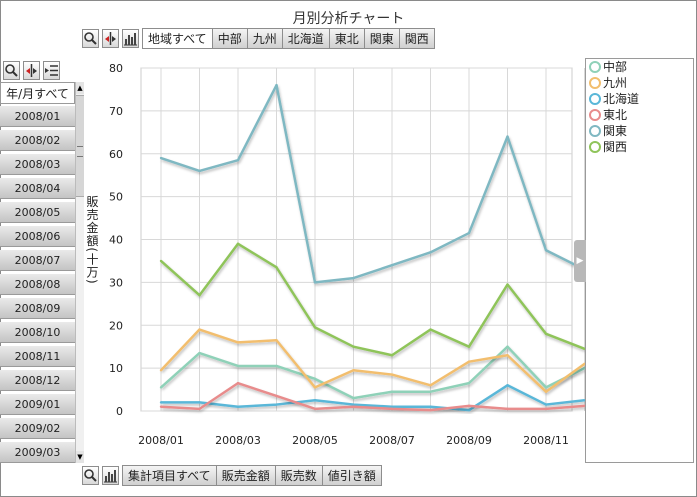 Image resolution: width=697 pixels, height=497 pixels. What do you see at coordinates (264, 38) in the screenshot?
I see `region-tab-2: 九州` at bounding box center [264, 38].